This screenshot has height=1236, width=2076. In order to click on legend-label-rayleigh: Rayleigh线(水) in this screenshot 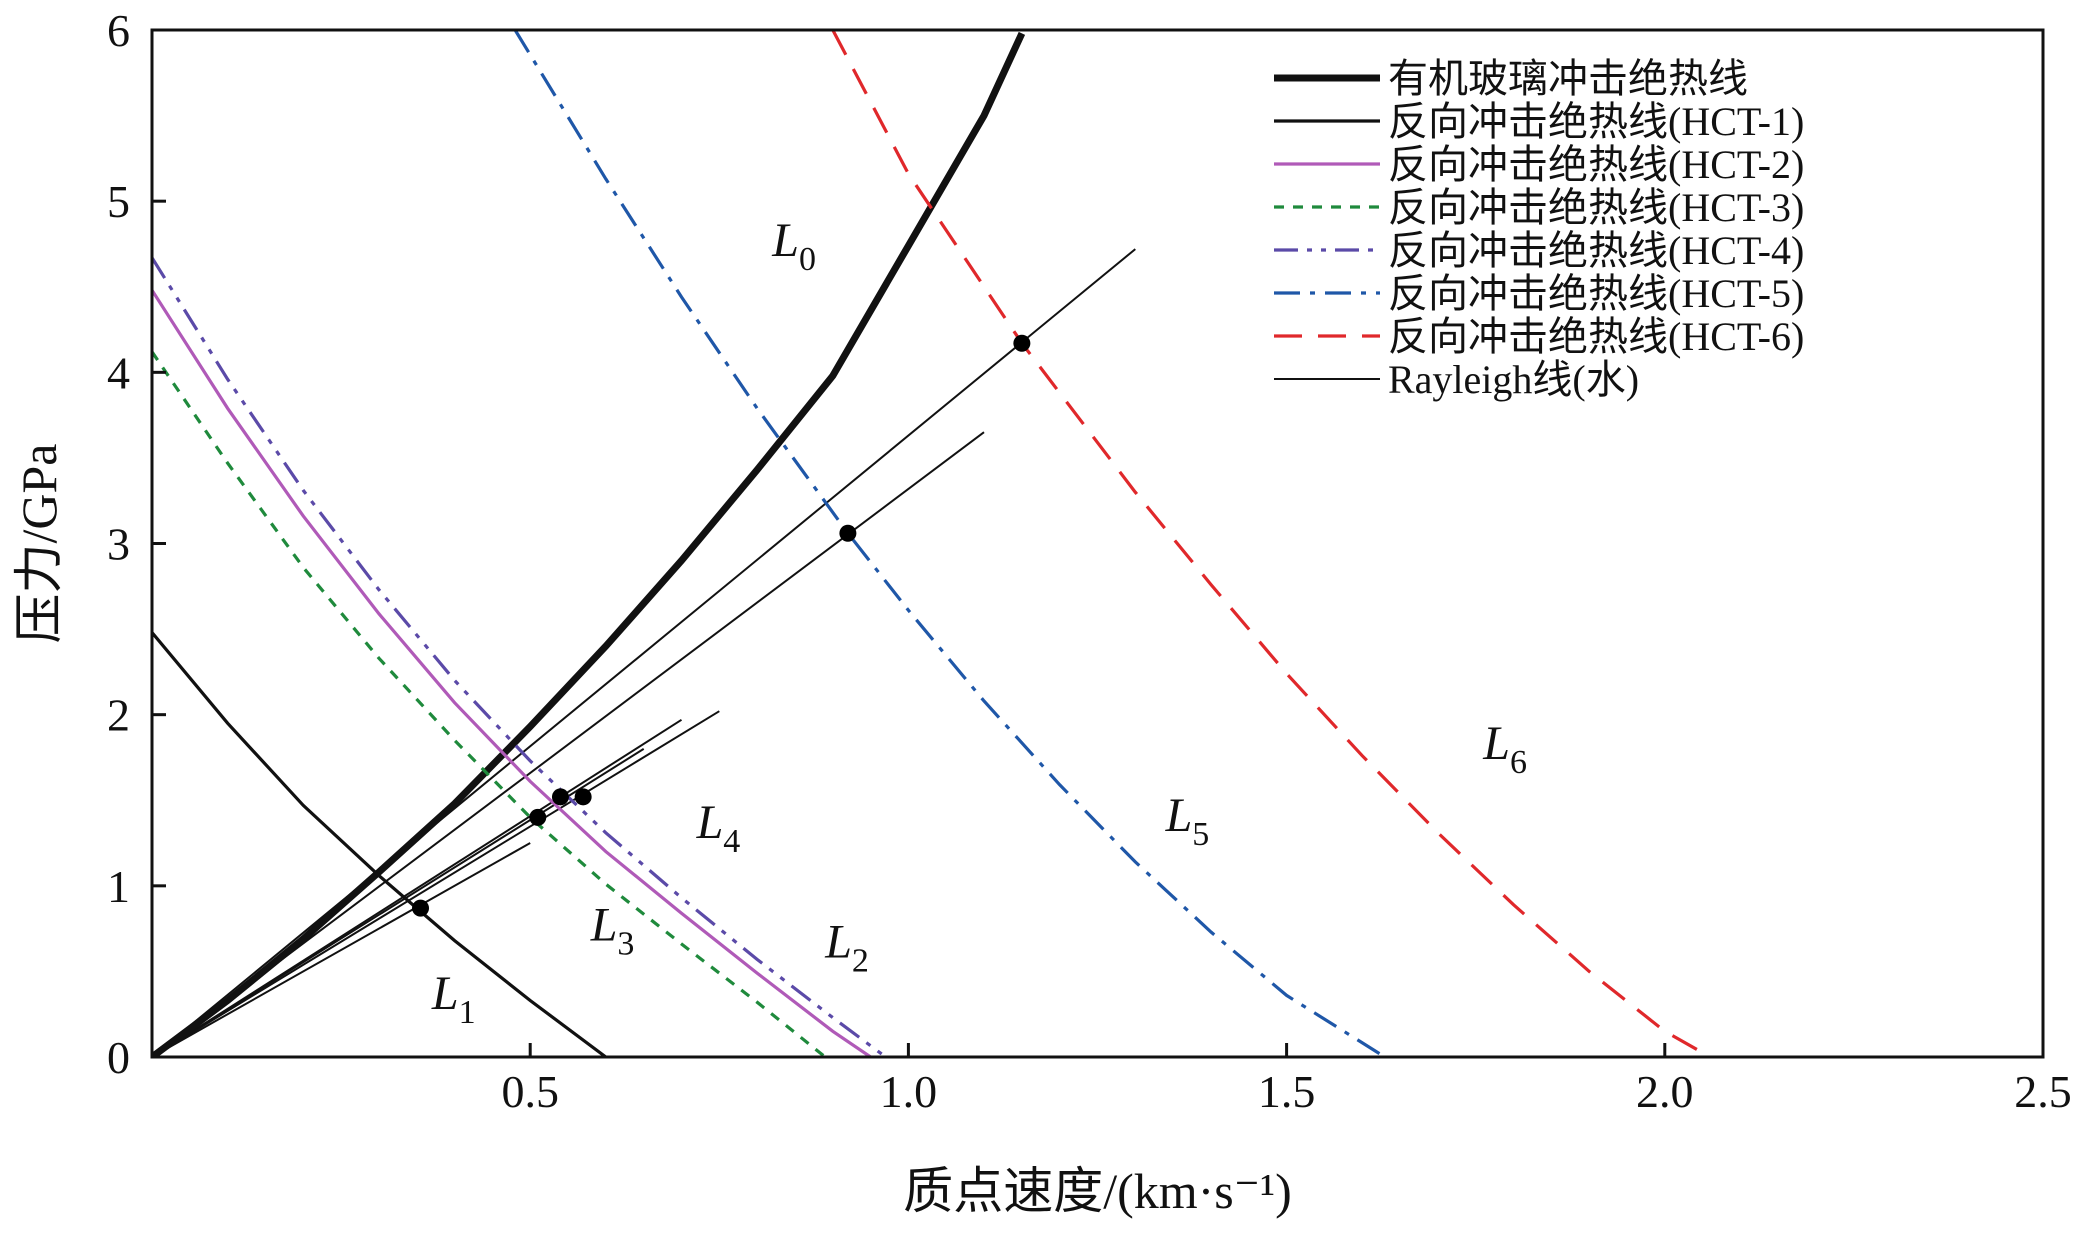, I will do `click(1513, 379)`.